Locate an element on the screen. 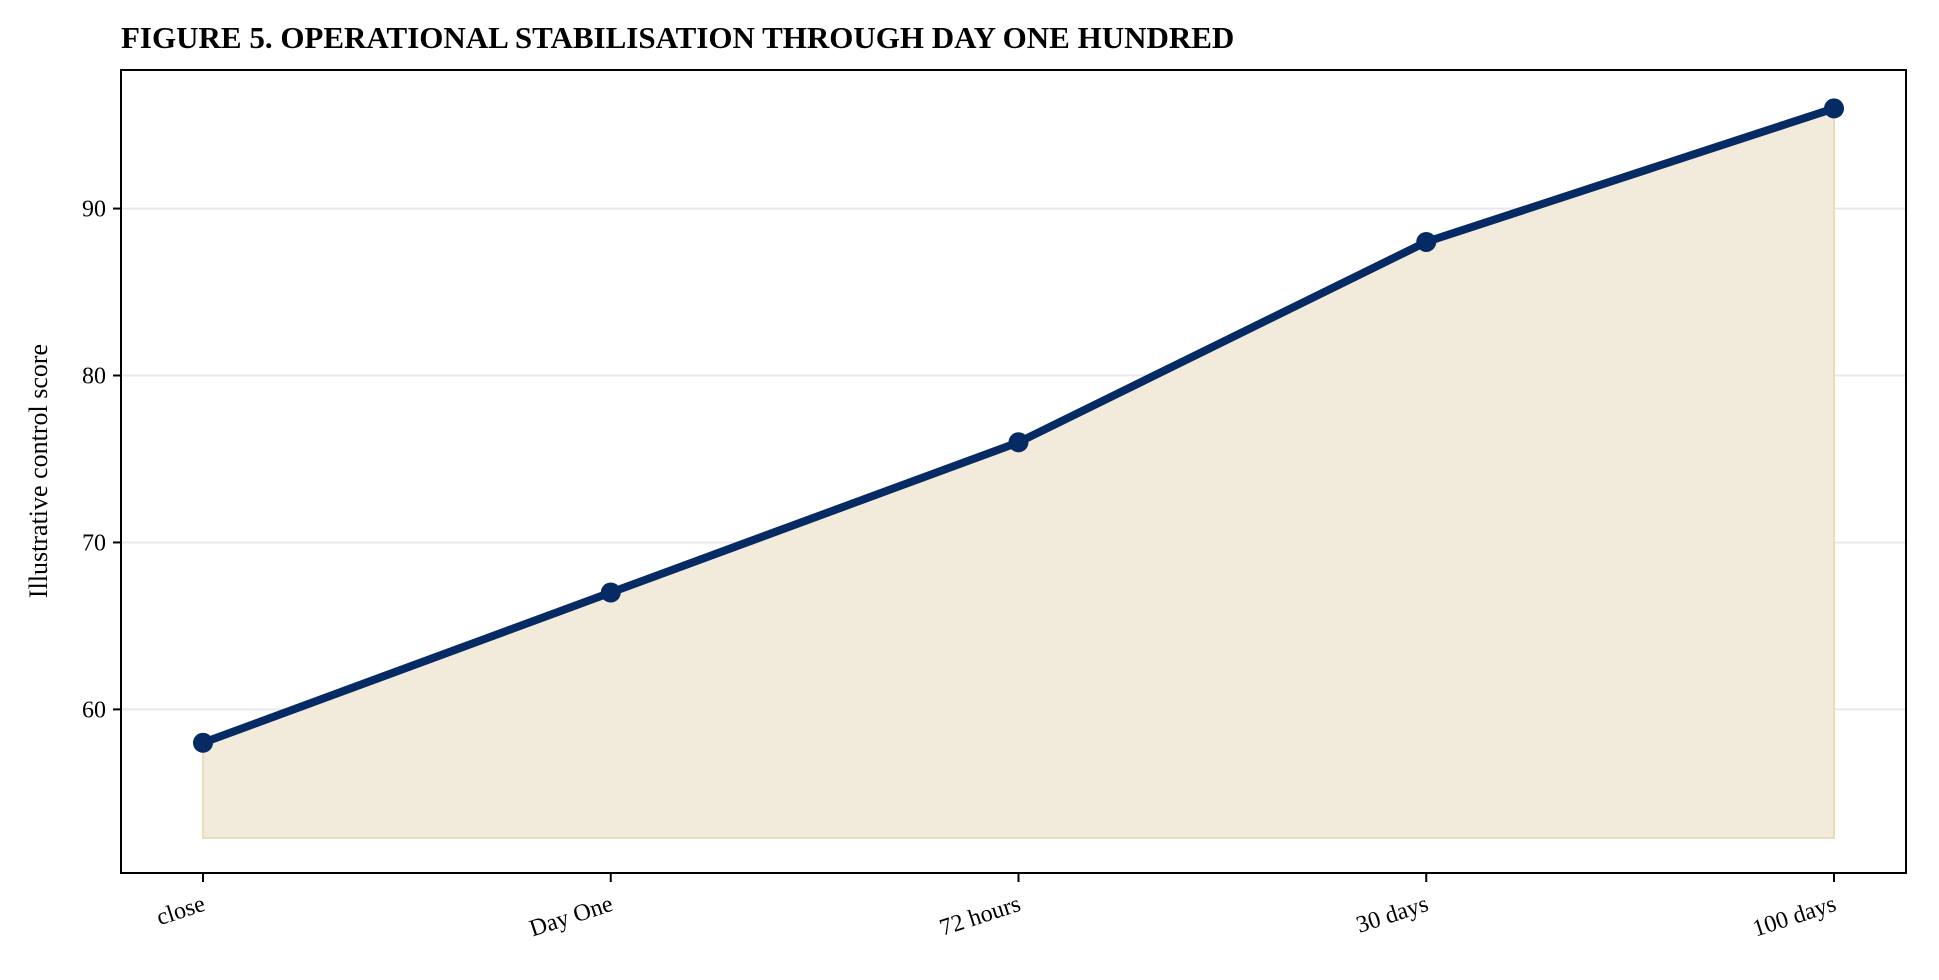 Image resolution: width=1939 pixels, height=980 pixels. x-tick-label: 30 days is located at coordinates (1392, 915).